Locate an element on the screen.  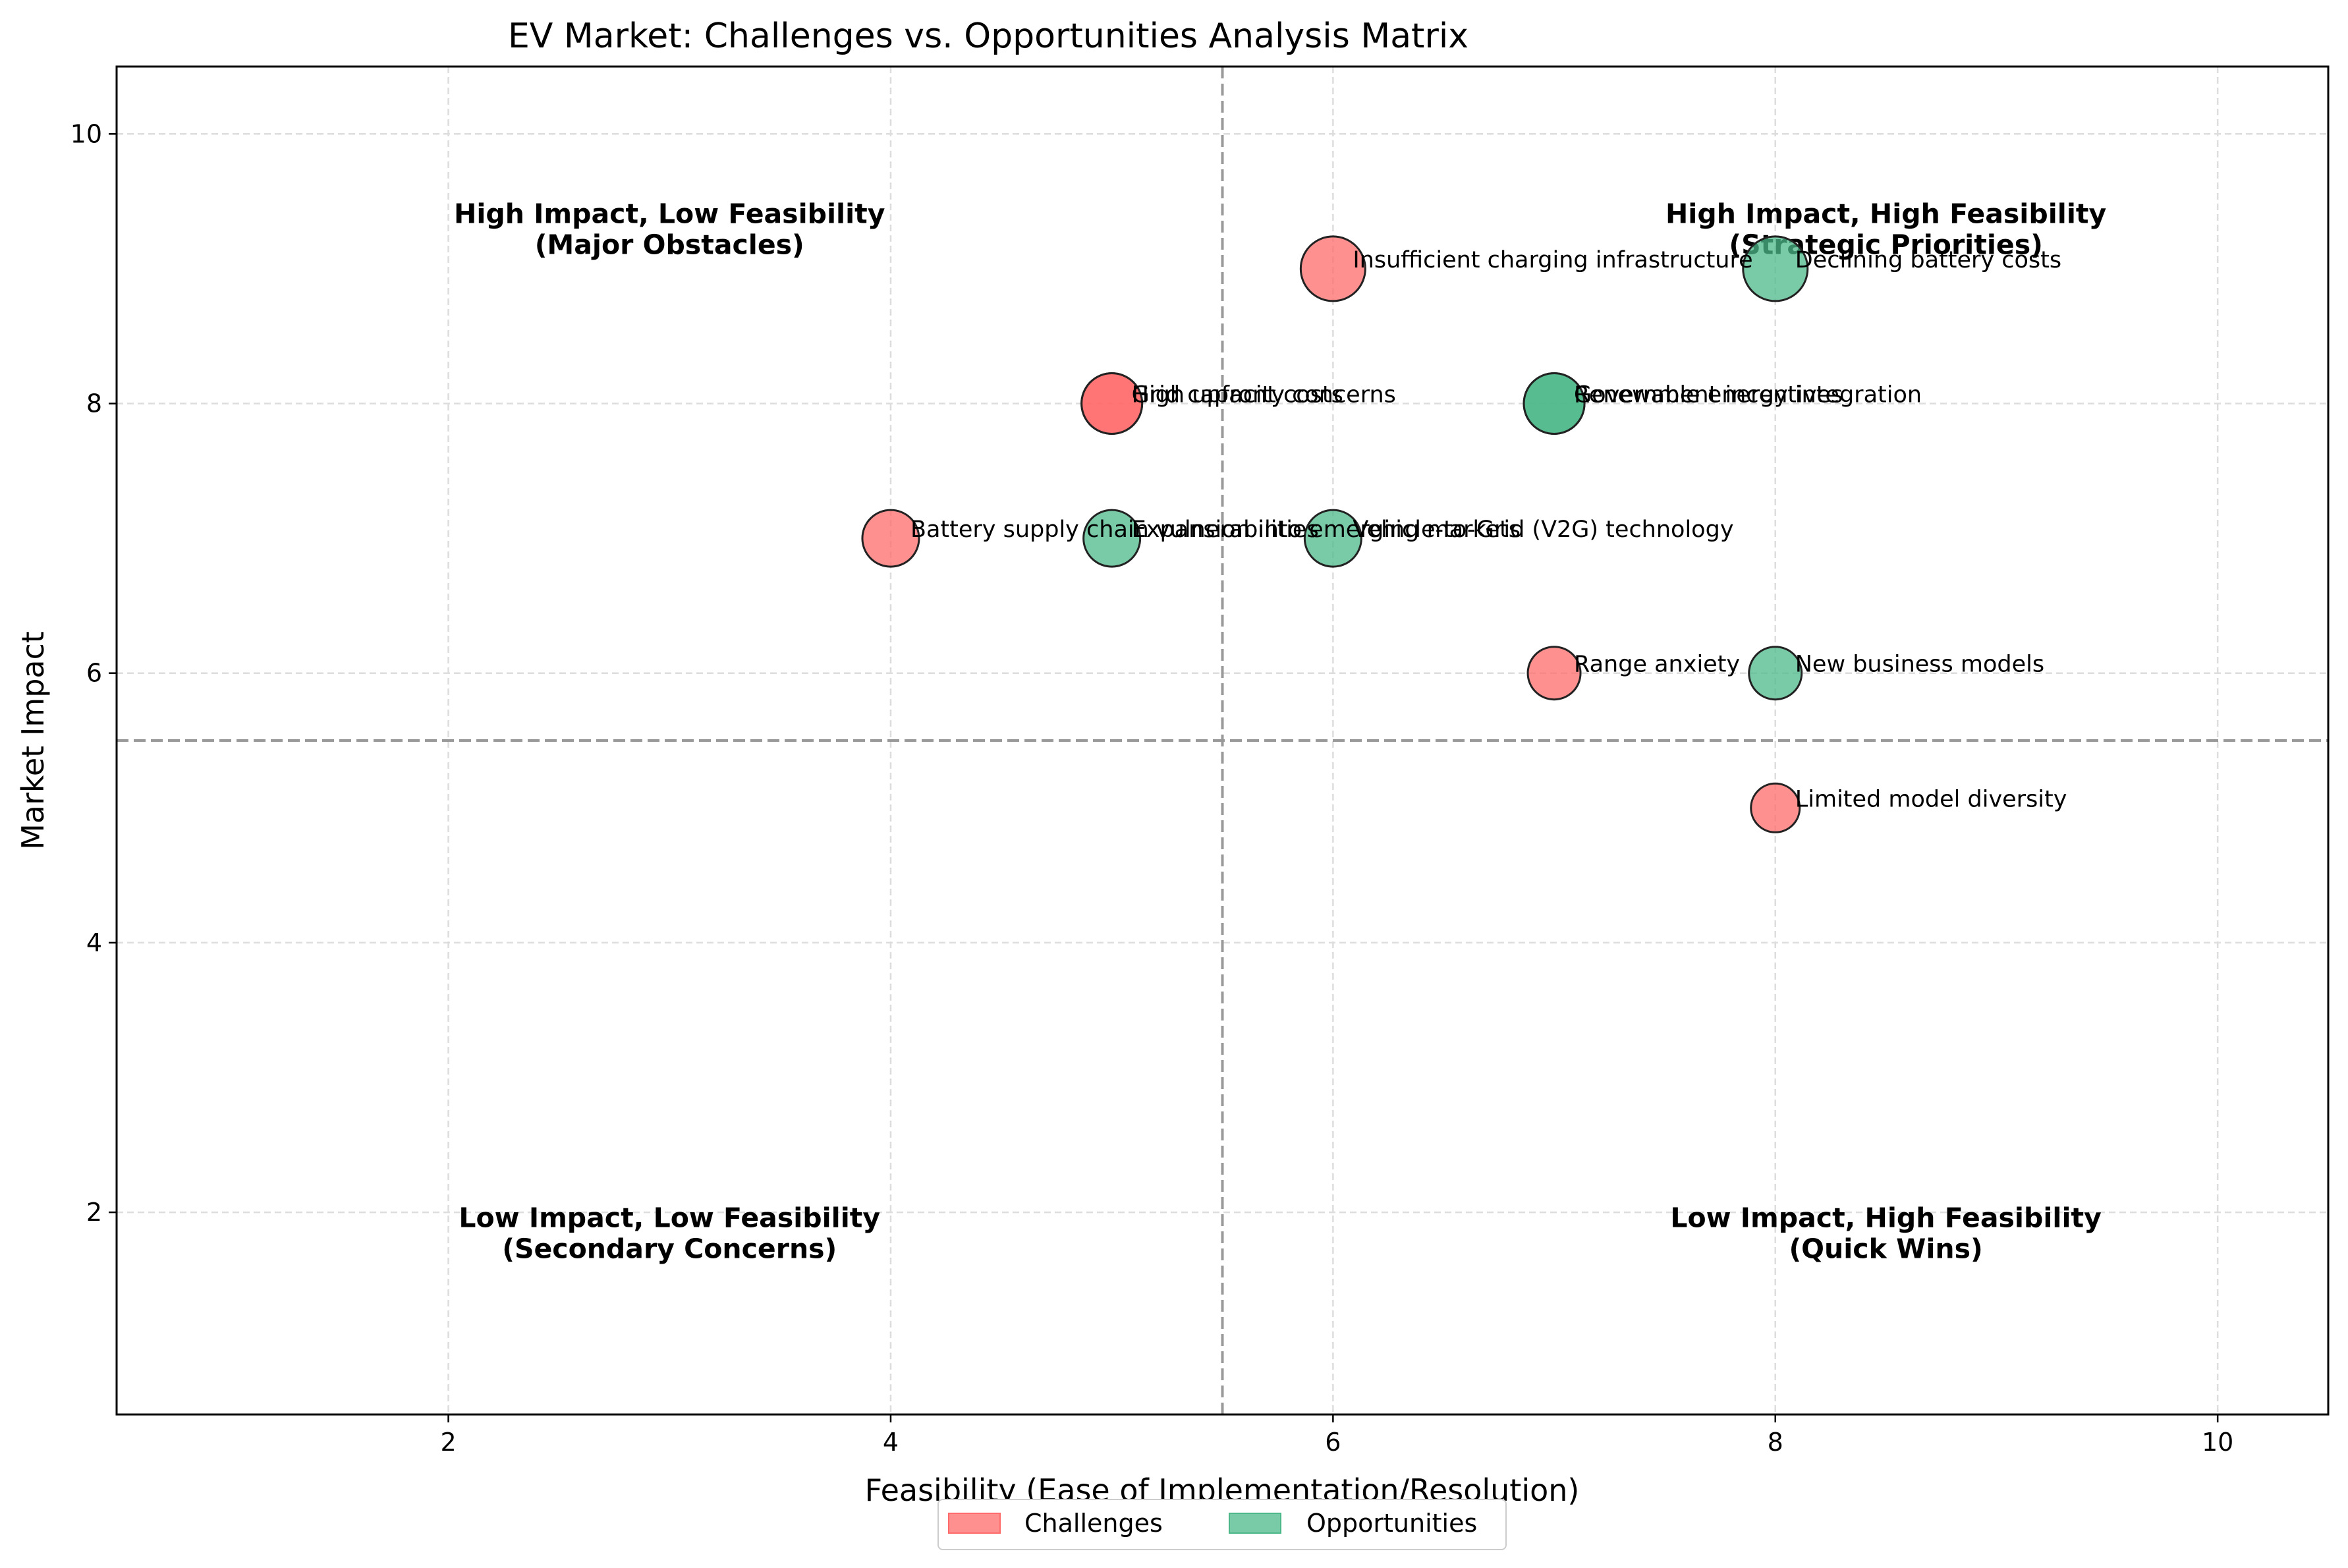
x-tick-label: 10 is located at coordinates (2217, 1442).